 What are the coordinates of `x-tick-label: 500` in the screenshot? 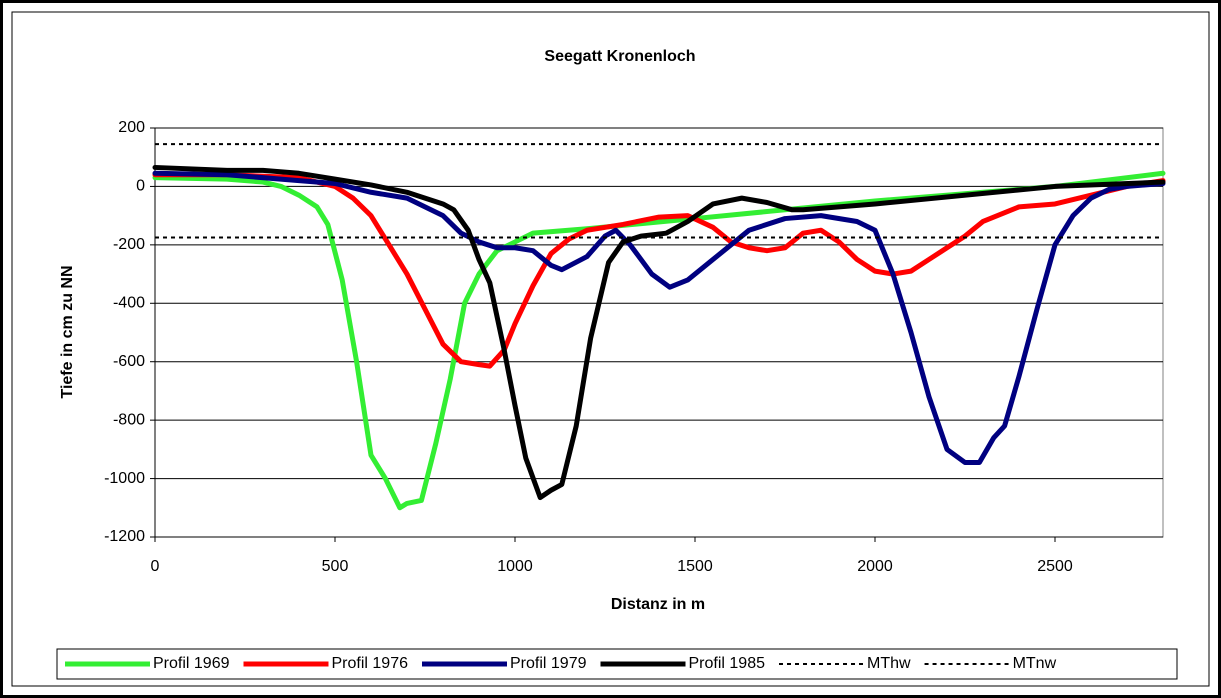 It's located at (335, 566).